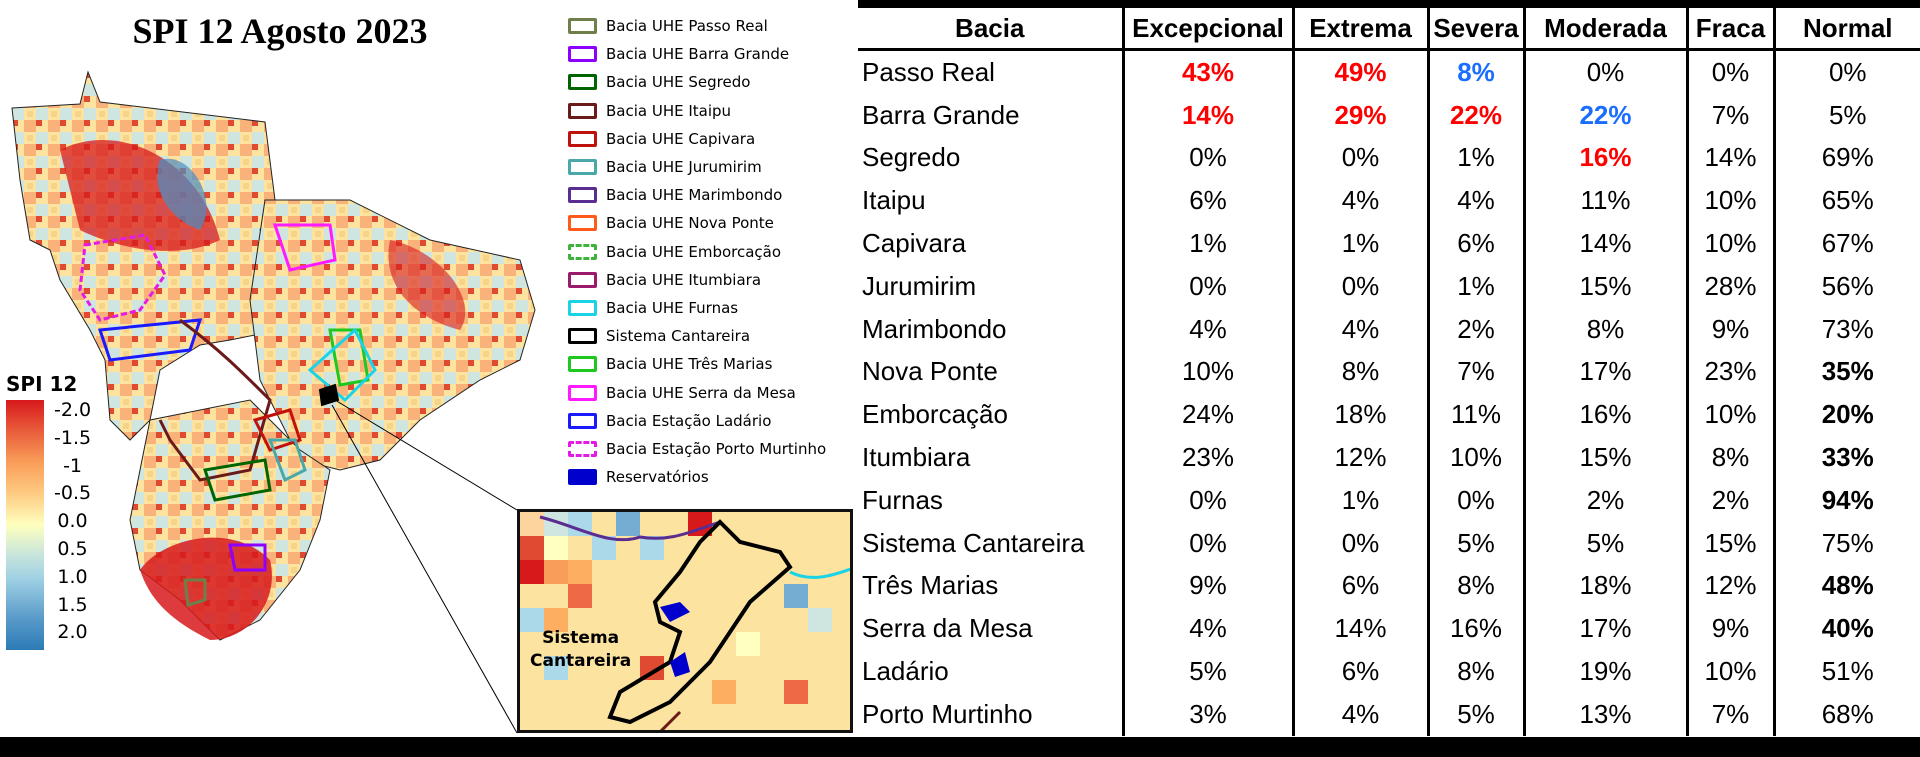 The height and width of the screenshot is (757, 1920). Describe the element at coordinates (690, 223) in the screenshot. I see `legend-label: Bacia UHE Nova Ponte` at that location.